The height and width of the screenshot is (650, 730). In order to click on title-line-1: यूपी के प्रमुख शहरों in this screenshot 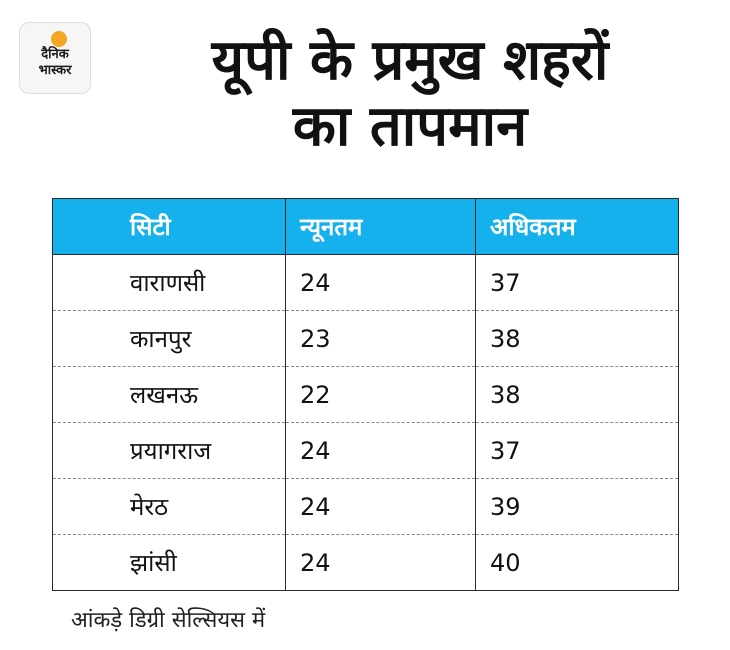, I will do `click(410, 60)`.